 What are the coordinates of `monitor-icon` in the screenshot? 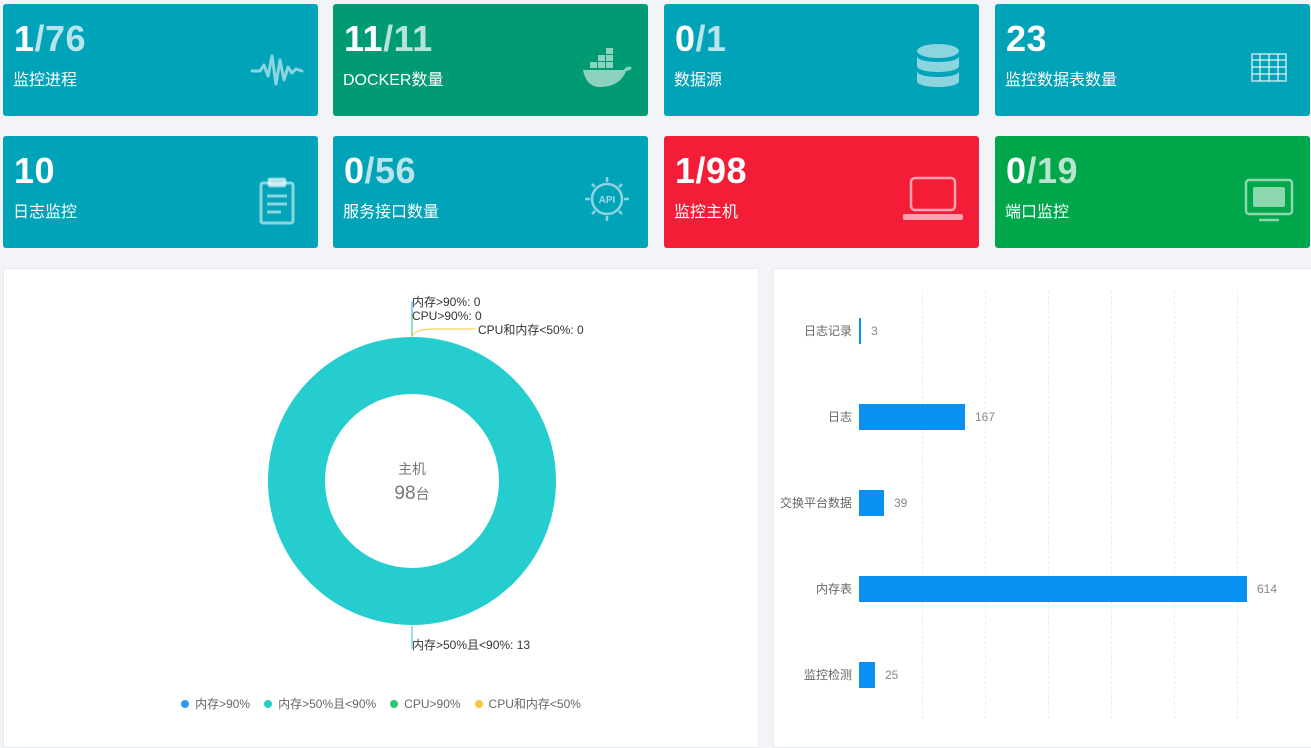 It's located at (1269, 201).